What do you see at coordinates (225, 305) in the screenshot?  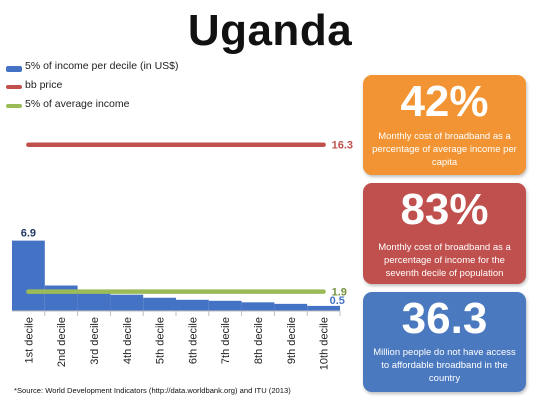 I see `bar-7th-decile` at bounding box center [225, 305].